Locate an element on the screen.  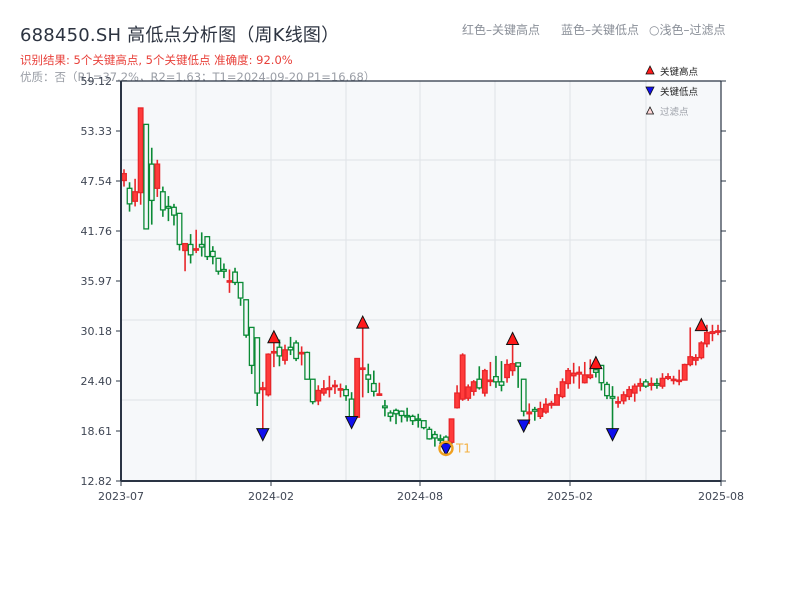
legend-item-label: 关键低点 is located at coordinates (679, 92).